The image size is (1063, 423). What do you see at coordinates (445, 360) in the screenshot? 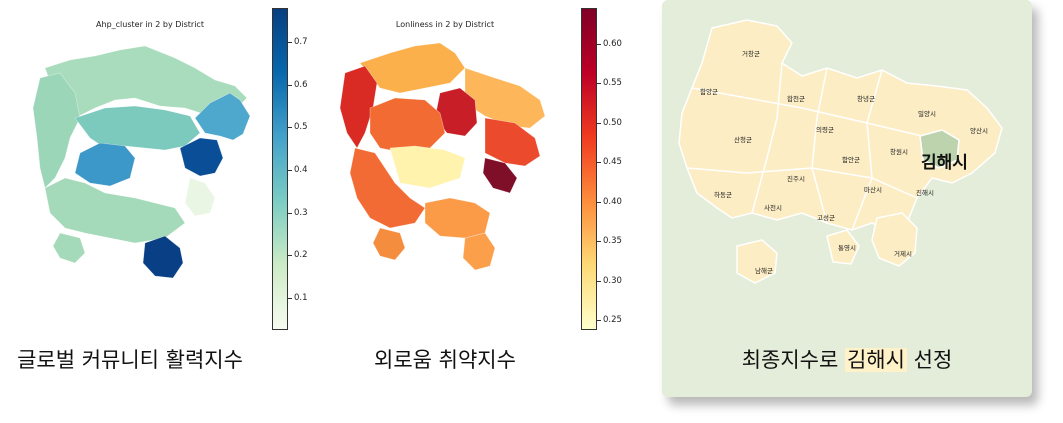
I see `map2-caption: 외로움 취약지수` at bounding box center [445, 360].